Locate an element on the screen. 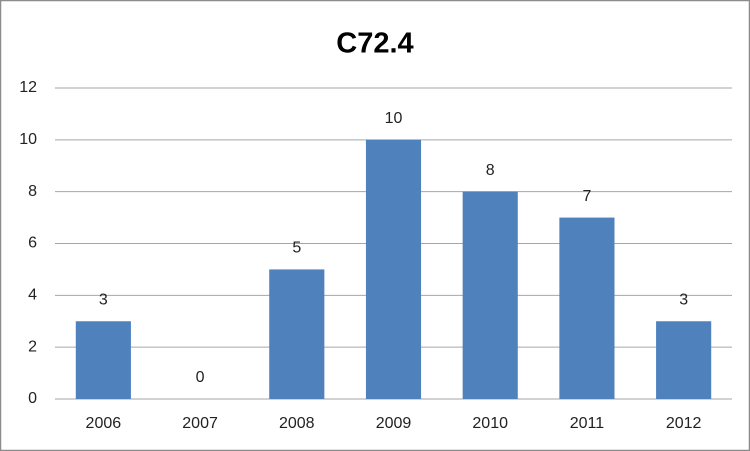 This screenshot has width=750, height=451. y-tick-label: 8 is located at coordinates (32, 191).